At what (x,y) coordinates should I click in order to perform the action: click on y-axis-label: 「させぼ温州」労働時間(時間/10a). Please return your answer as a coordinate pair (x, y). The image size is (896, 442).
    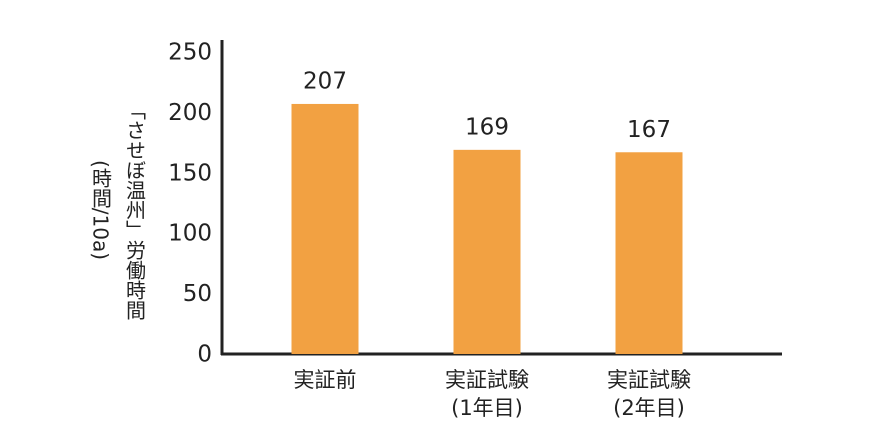
    Looking at the image, I should click on (118, 210).